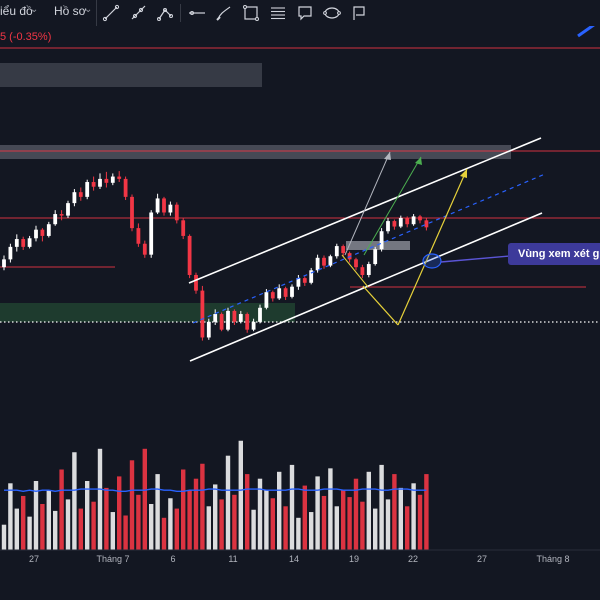 Image resolution: width=600 pixels, height=600 pixels. What do you see at coordinates (164, 13) in the screenshot?
I see `extended-line-tool` at bounding box center [164, 13].